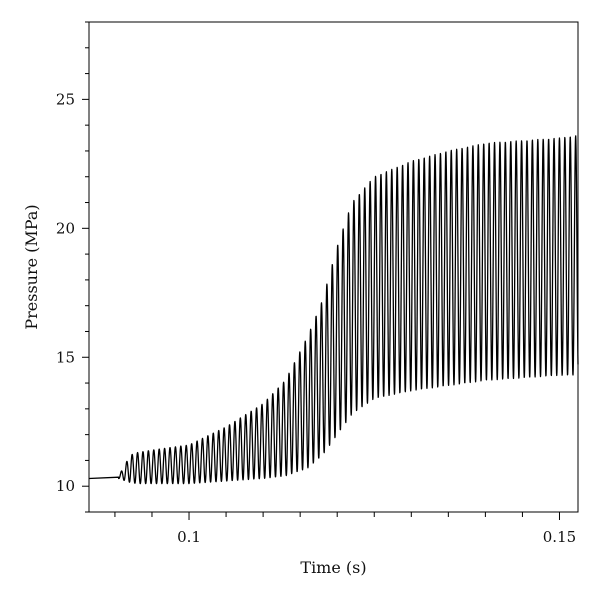 The width and height of the screenshot is (600, 600). I want to click on y-tick-label: 15, so click(65, 357).